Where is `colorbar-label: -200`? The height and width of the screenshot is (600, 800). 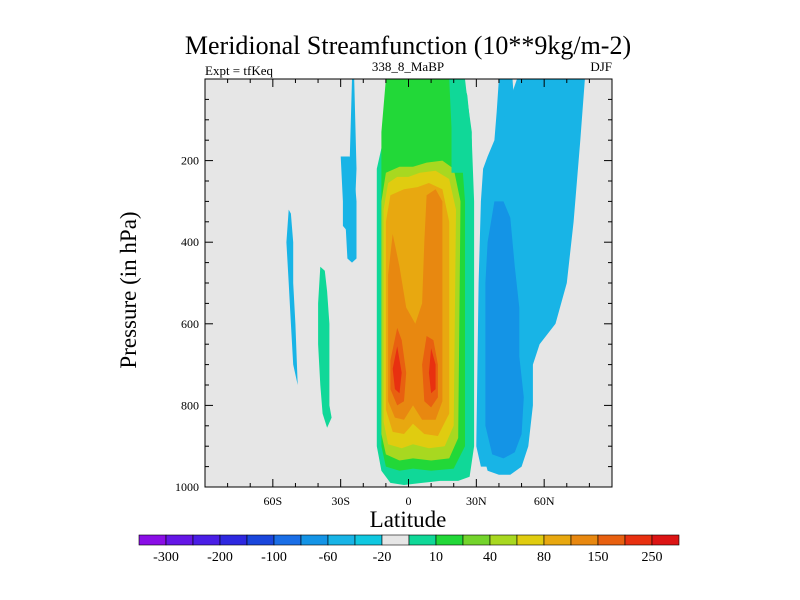 colorbar-label: -200 is located at coordinates (220, 557).